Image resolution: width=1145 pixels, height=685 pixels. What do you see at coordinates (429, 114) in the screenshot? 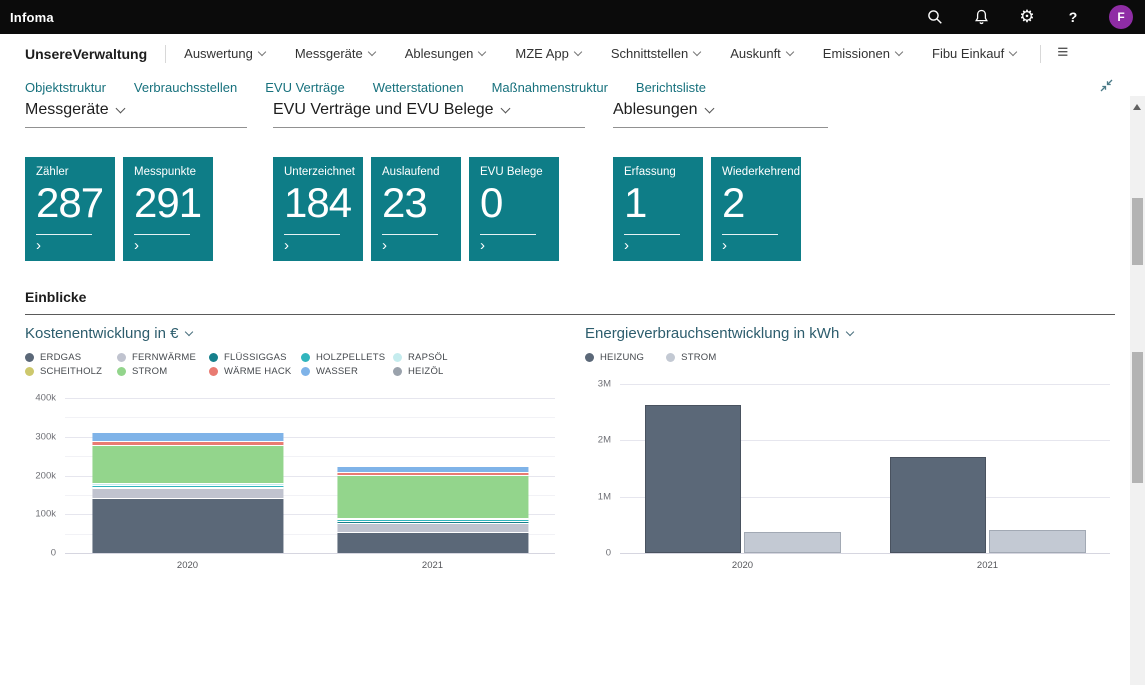
I see `section-header-evu-vertraege: EVU Verträge und EVU Belege` at bounding box center [429, 114].